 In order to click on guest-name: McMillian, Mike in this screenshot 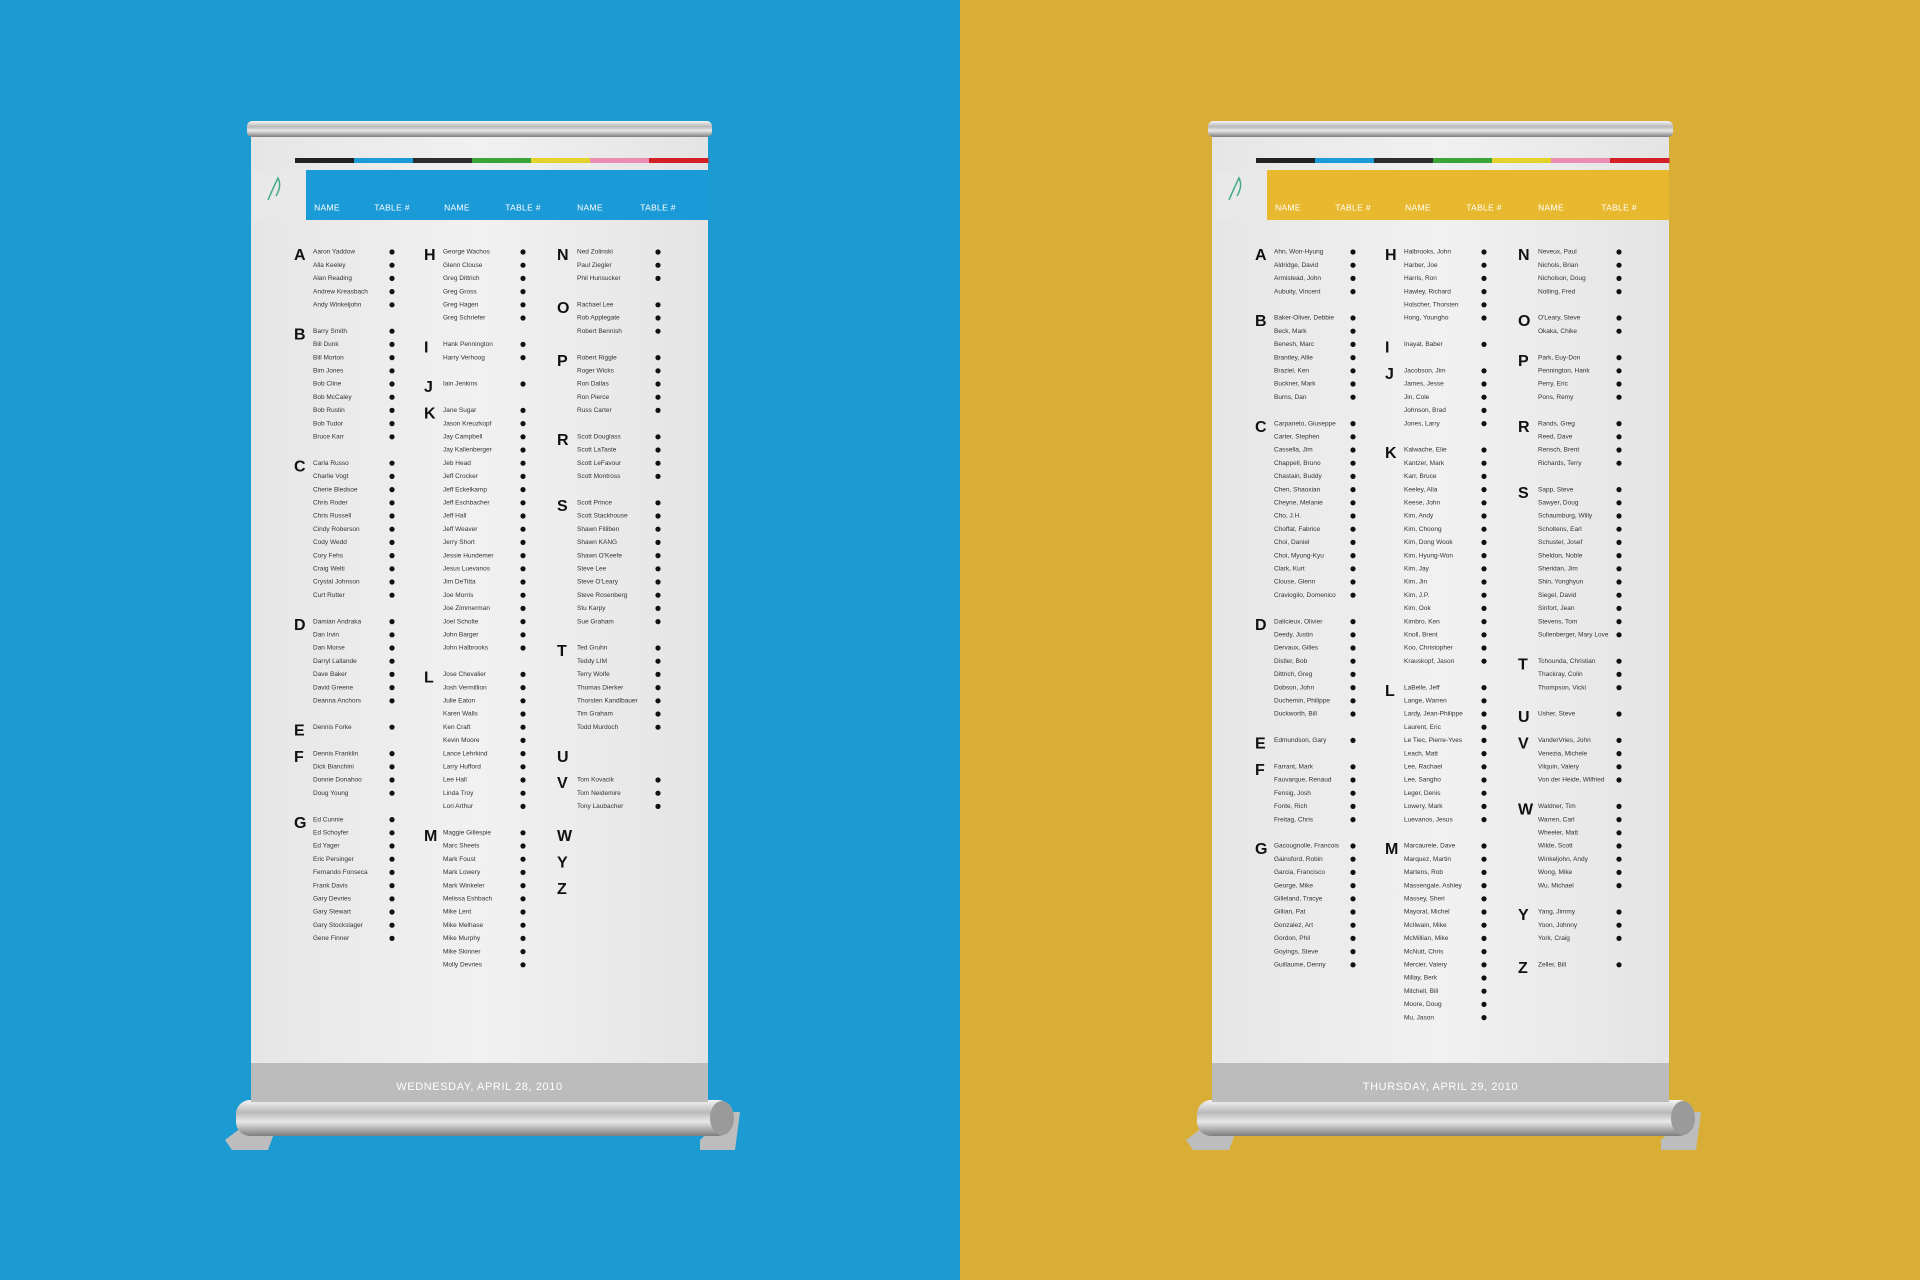, I will do `click(1426, 938)`.